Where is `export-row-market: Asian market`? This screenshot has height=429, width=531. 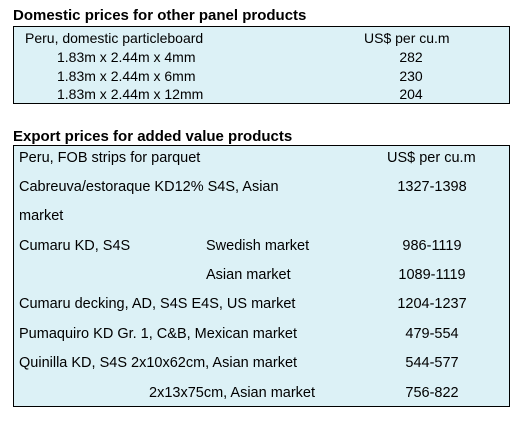
export-row-market: Asian market is located at coordinates (248, 275).